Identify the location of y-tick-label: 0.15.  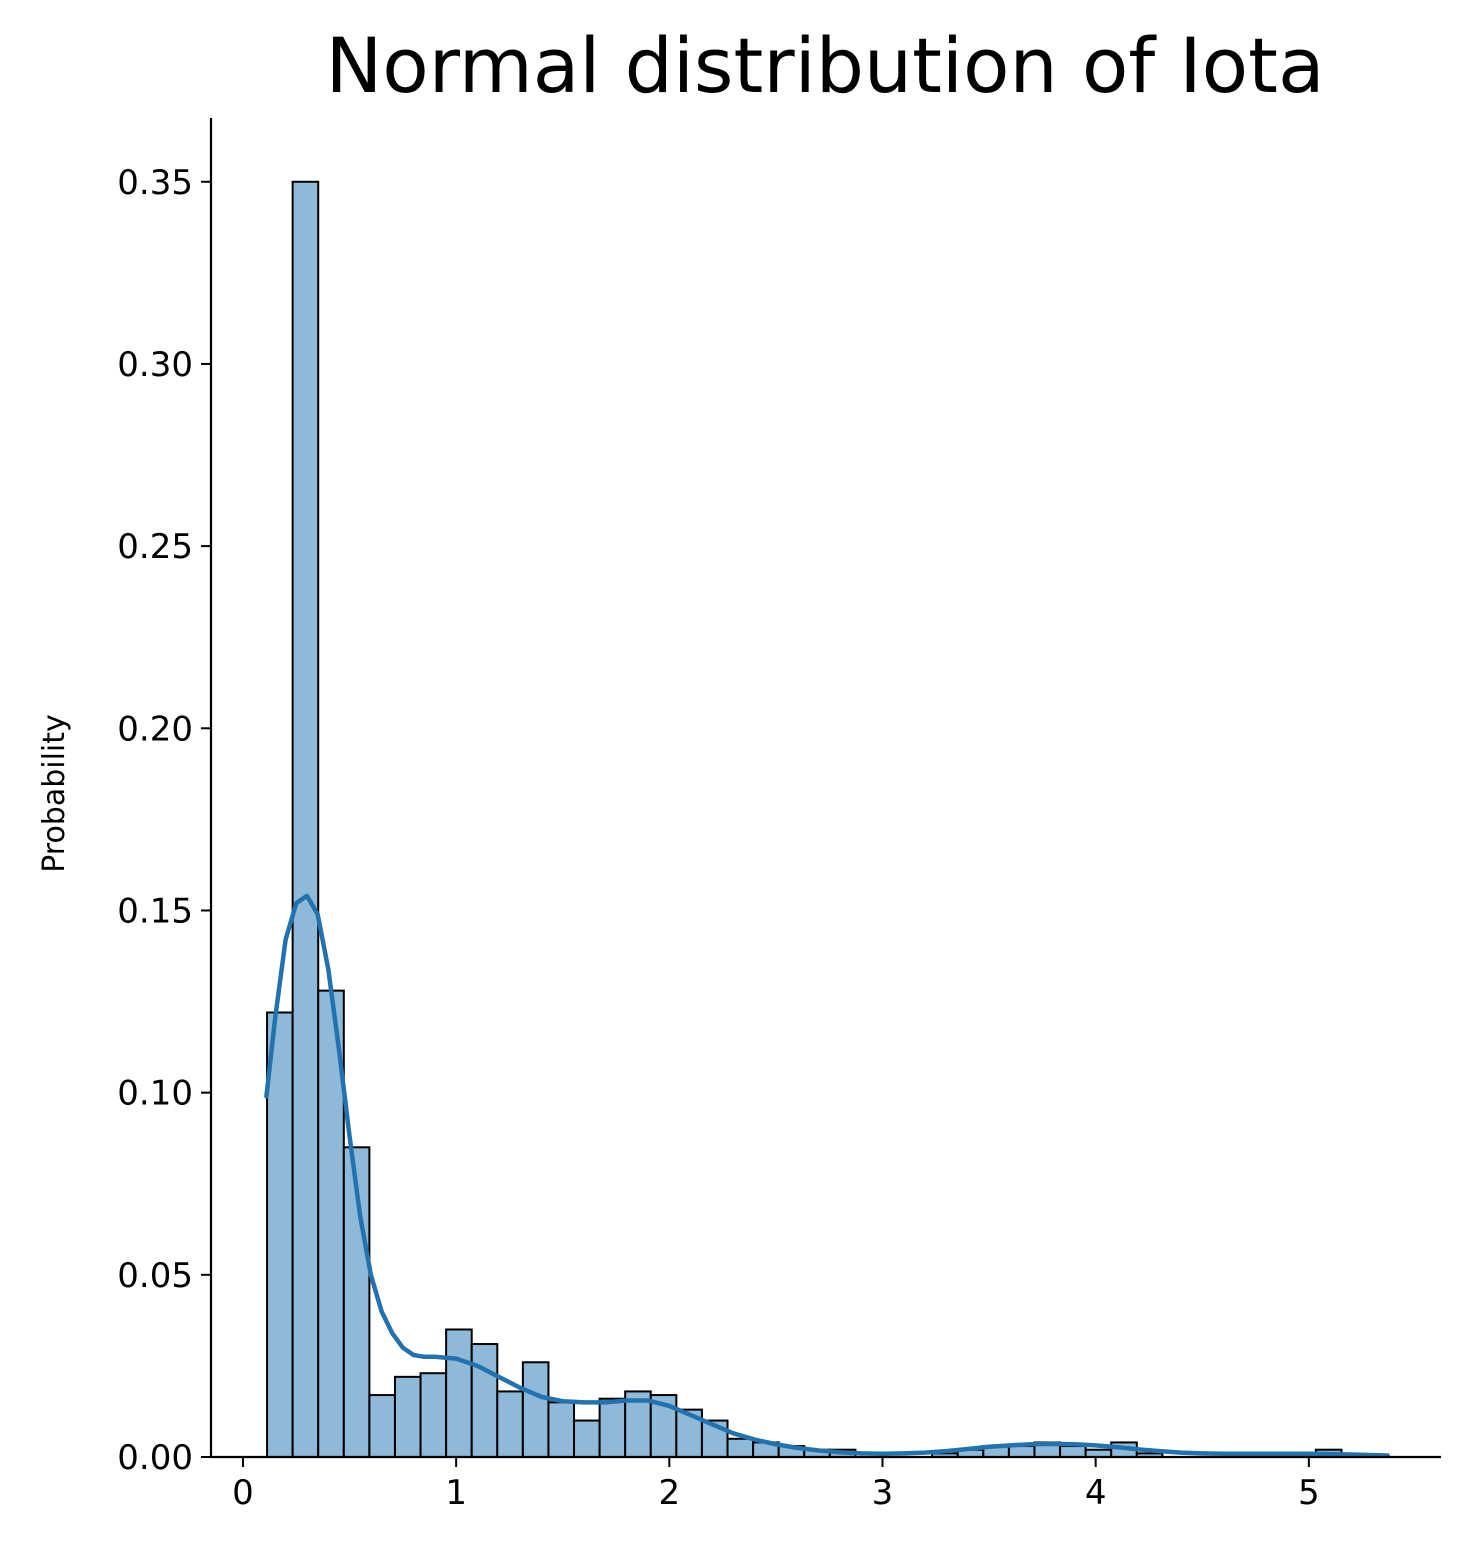
(155, 911).